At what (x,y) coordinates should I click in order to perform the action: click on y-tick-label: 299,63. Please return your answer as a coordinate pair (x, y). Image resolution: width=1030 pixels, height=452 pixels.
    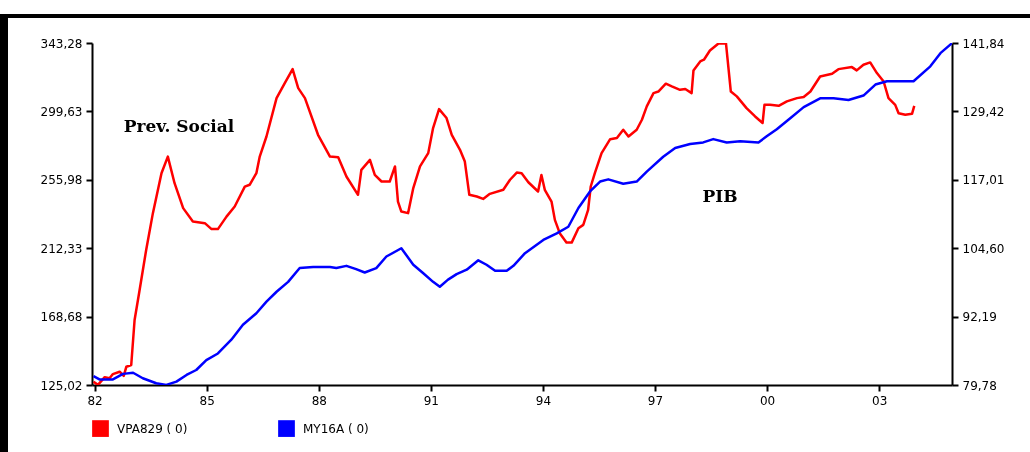
    Looking at the image, I should click on (61, 111).